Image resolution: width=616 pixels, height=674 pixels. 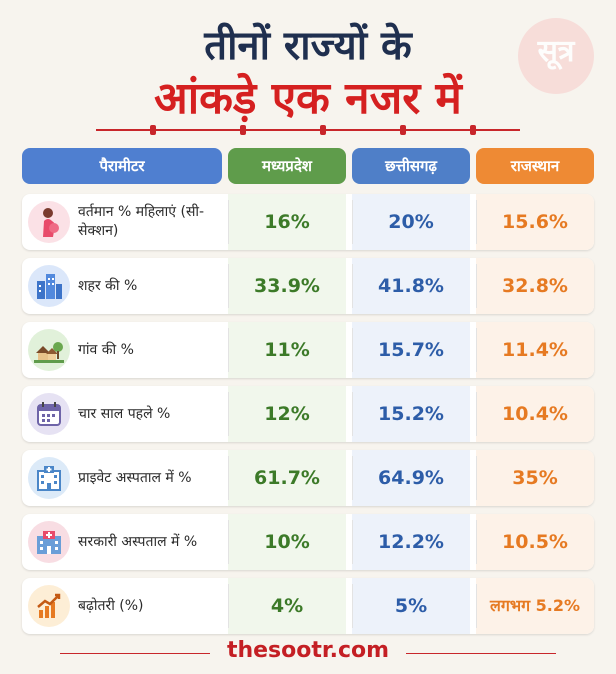 I want to click on table-row: प्राइवेट अस्पताल में % 61.7% 64.9% 35%, so click(x=308, y=478).